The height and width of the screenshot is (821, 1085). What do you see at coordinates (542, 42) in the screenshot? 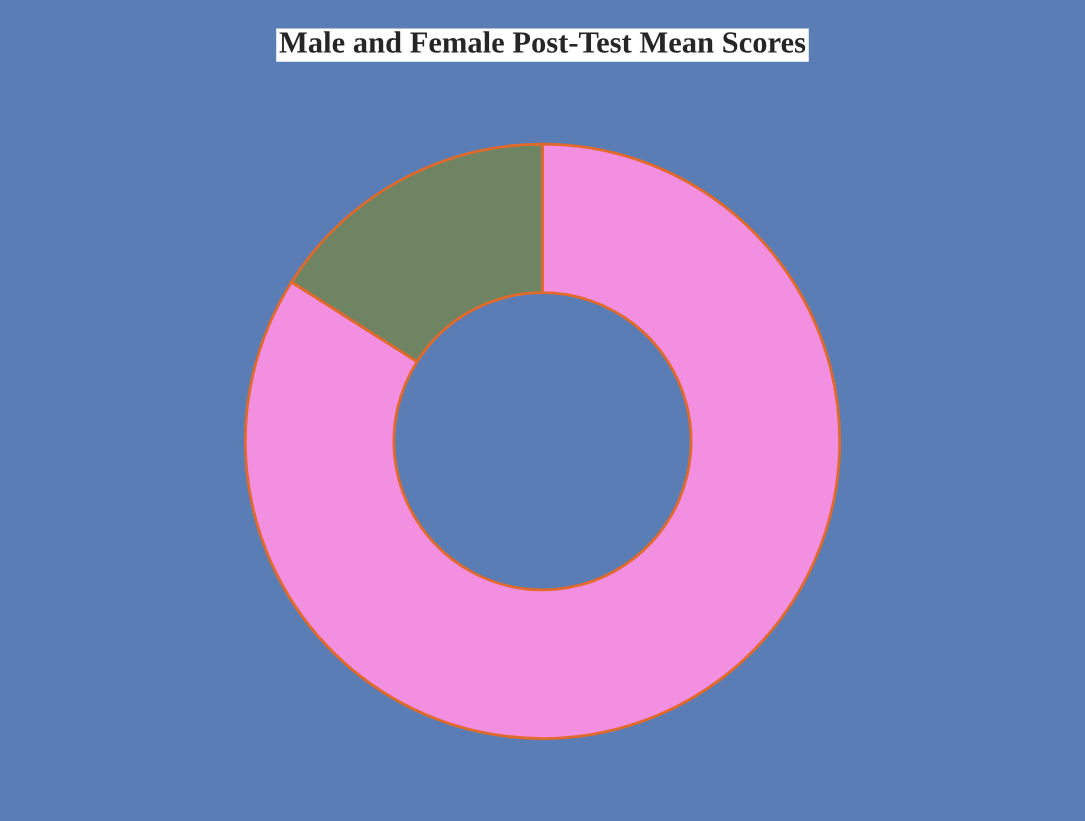
I see `chart-title: Male and Female Post-Test Mean Scores` at bounding box center [542, 42].